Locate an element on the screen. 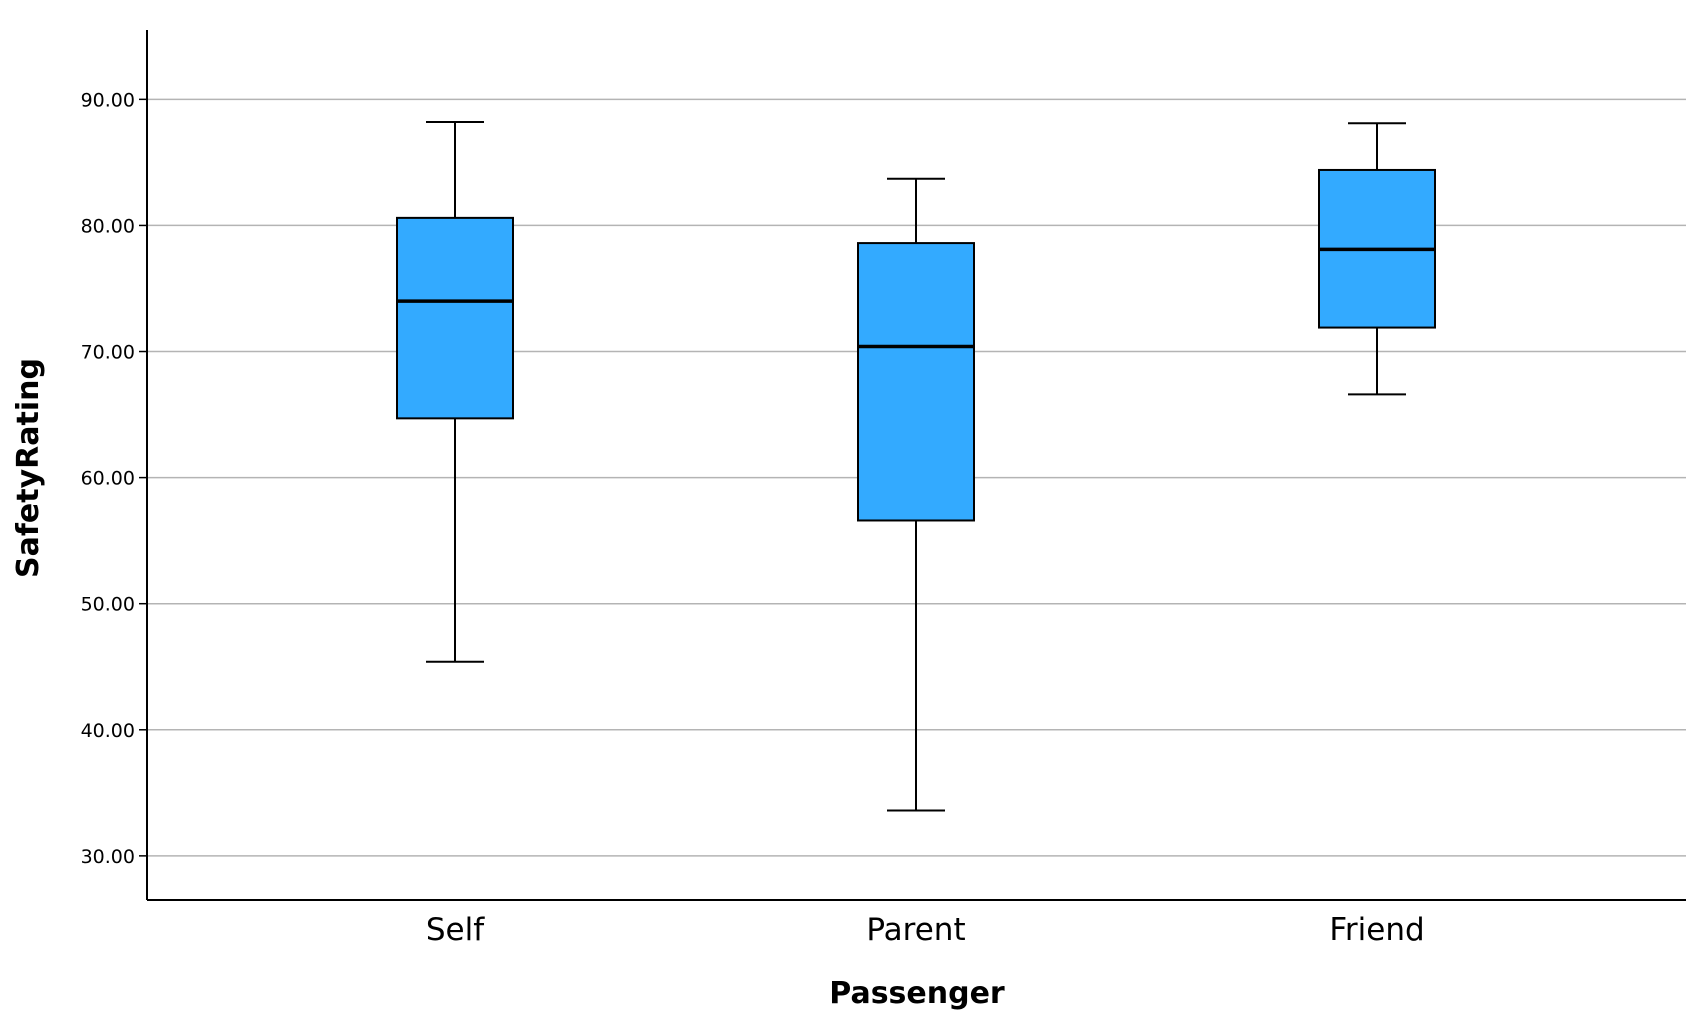  x-category-label: Parent is located at coordinates (915, 930).